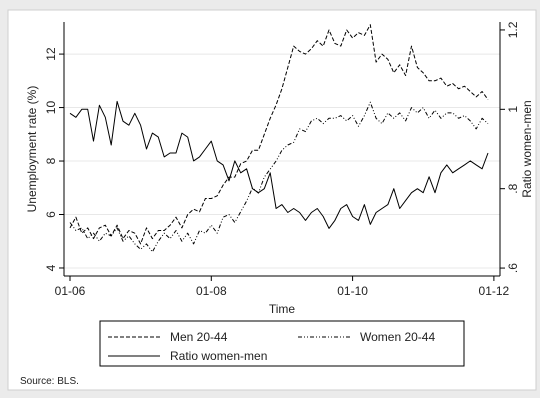 The width and height of the screenshot is (540, 398). What do you see at coordinates (51, 160) in the screenshot?
I see `y-left-tick-label: 8` at bounding box center [51, 160].